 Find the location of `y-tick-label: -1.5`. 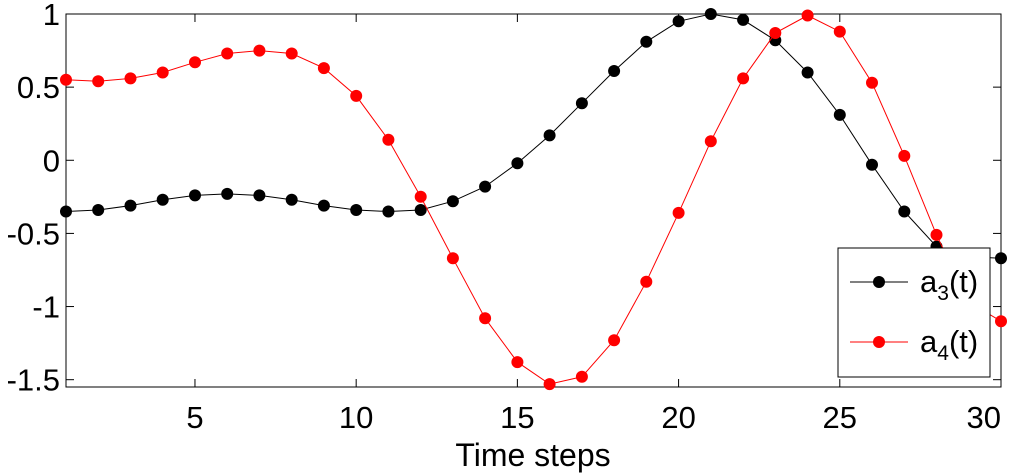

y-tick-label: -1.5 is located at coordinates (33, 380).